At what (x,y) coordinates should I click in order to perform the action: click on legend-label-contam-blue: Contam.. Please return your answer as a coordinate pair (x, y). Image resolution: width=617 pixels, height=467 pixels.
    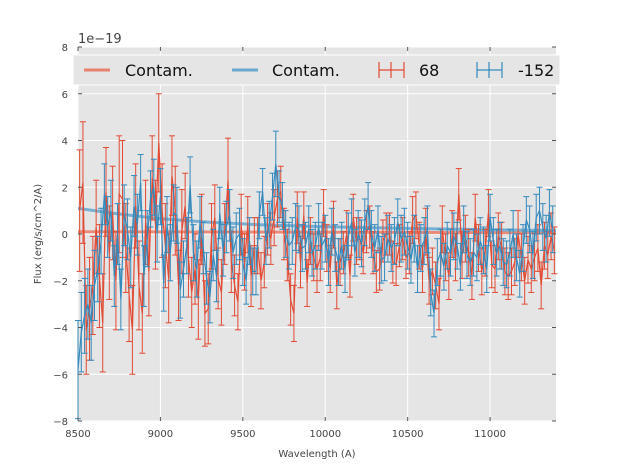
    Looking at the image, I should click on (306, 70).